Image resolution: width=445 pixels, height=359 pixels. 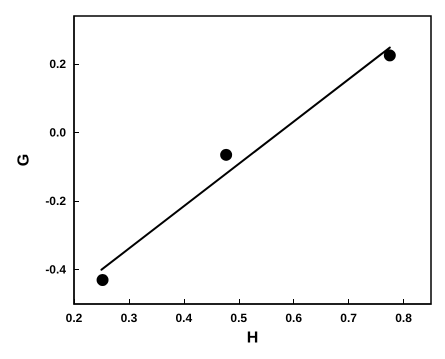 I want to click on x-tick-label: 0.8, so click(x=403, y=318).